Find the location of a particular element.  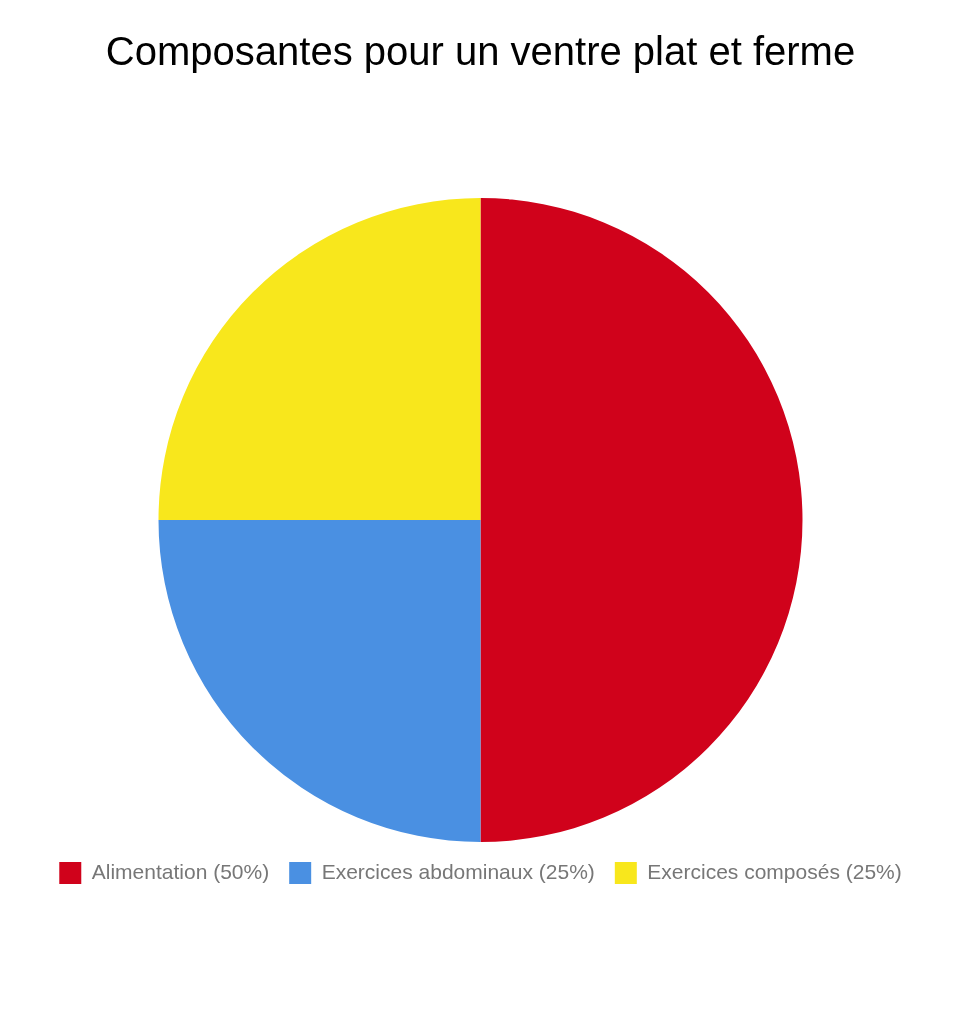

chart-title: Composantes pour un ventre plat et ferme is located at coordinates (480, 51).